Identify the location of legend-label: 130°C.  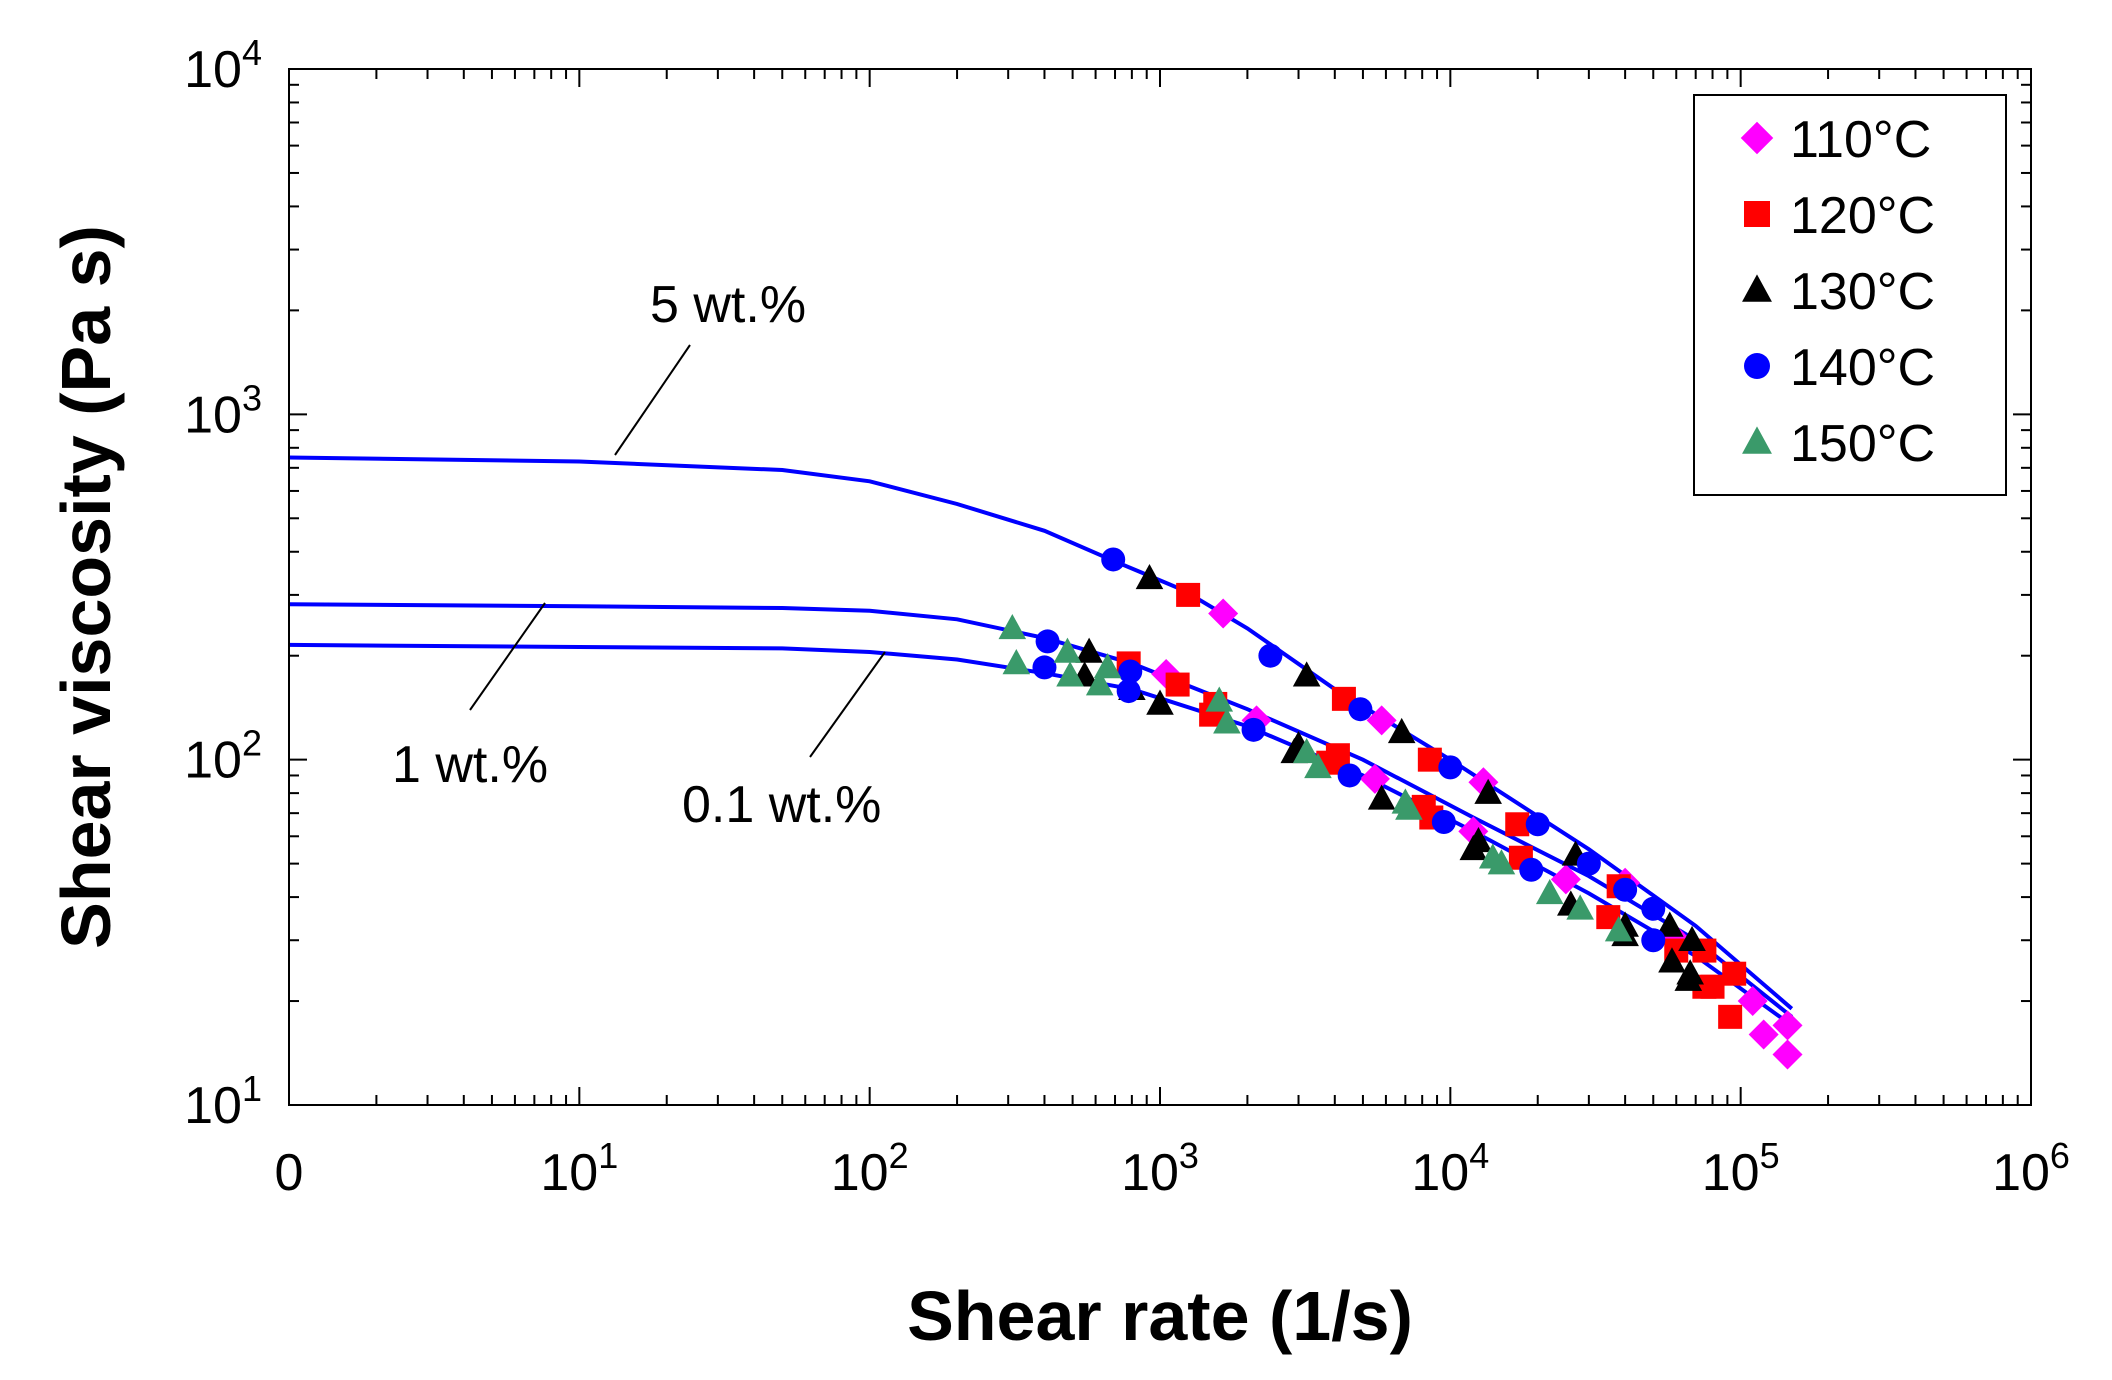
(1862, 292).